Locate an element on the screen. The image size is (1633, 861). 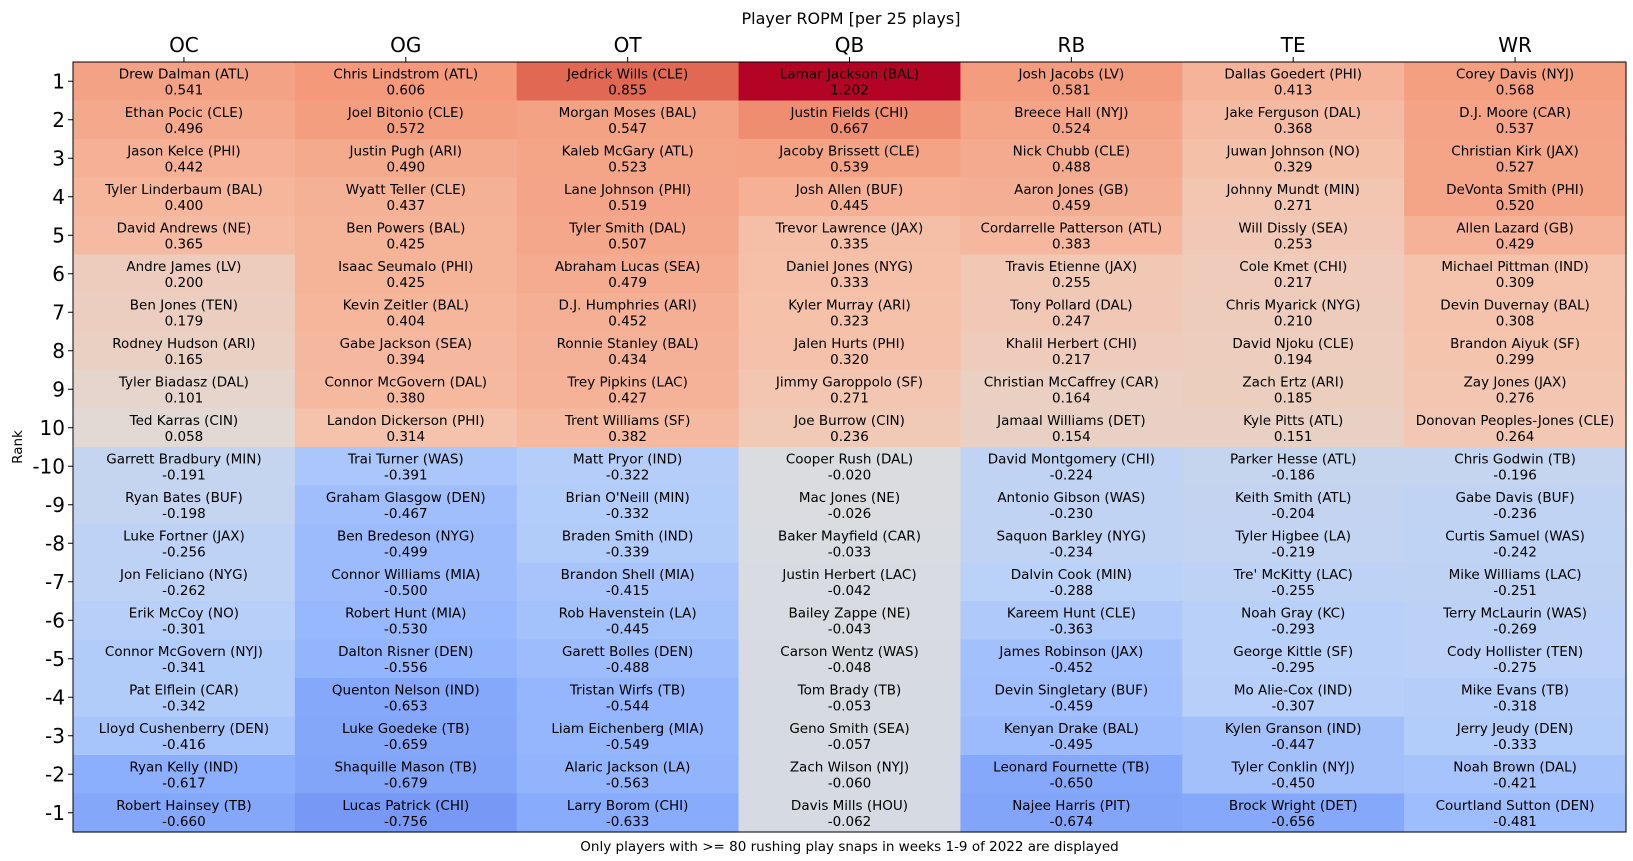
cell-value-label: -0.447 is located at coordinates (1293, 745).